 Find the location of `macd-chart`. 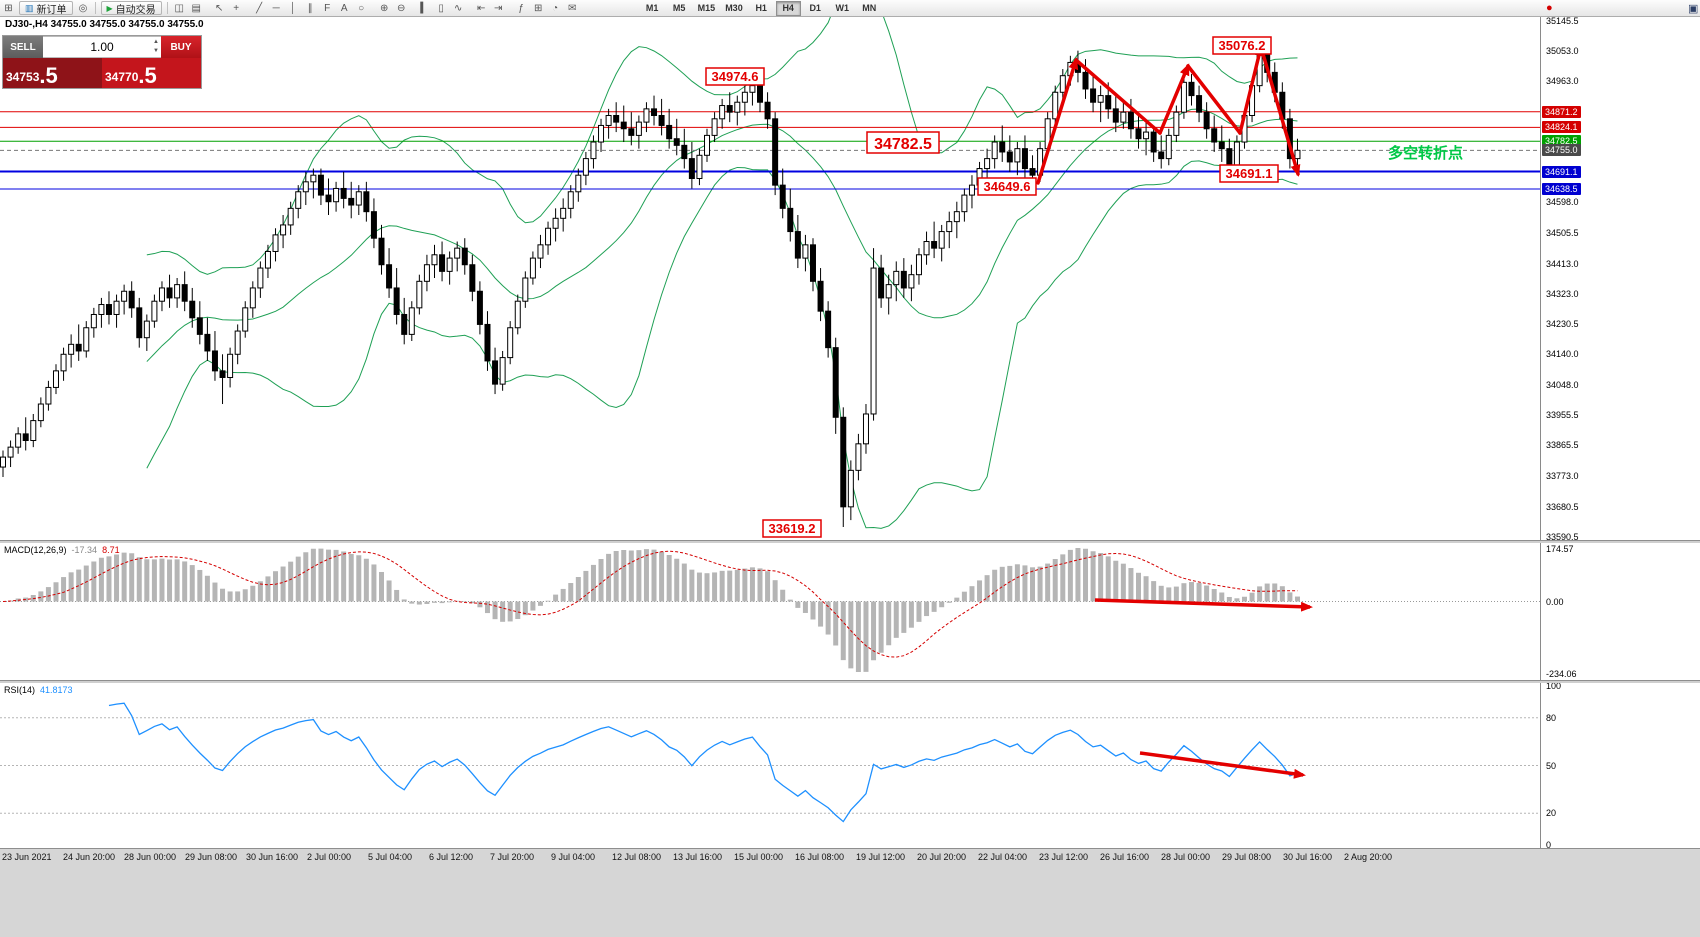

macd-chart is located at coordinates (770, 611).